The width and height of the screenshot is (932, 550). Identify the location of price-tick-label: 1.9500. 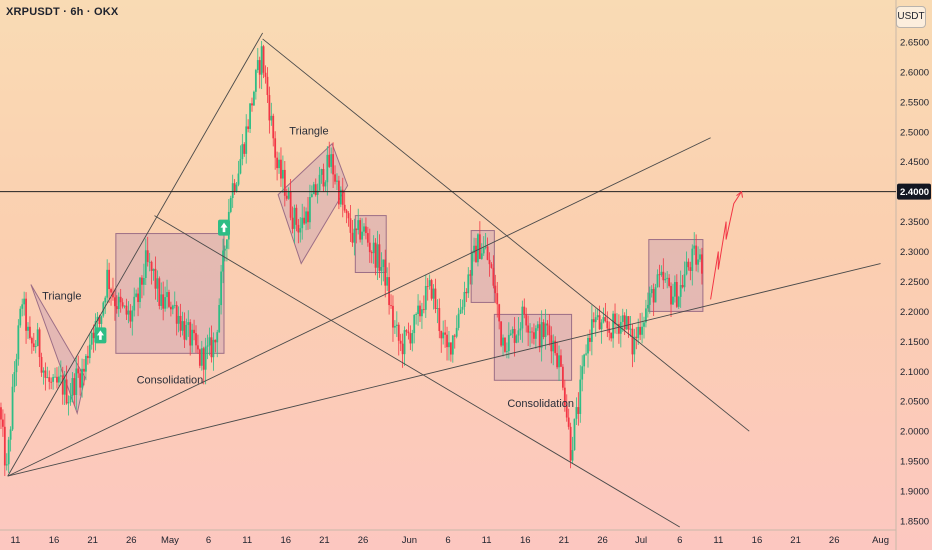
(914, 462).